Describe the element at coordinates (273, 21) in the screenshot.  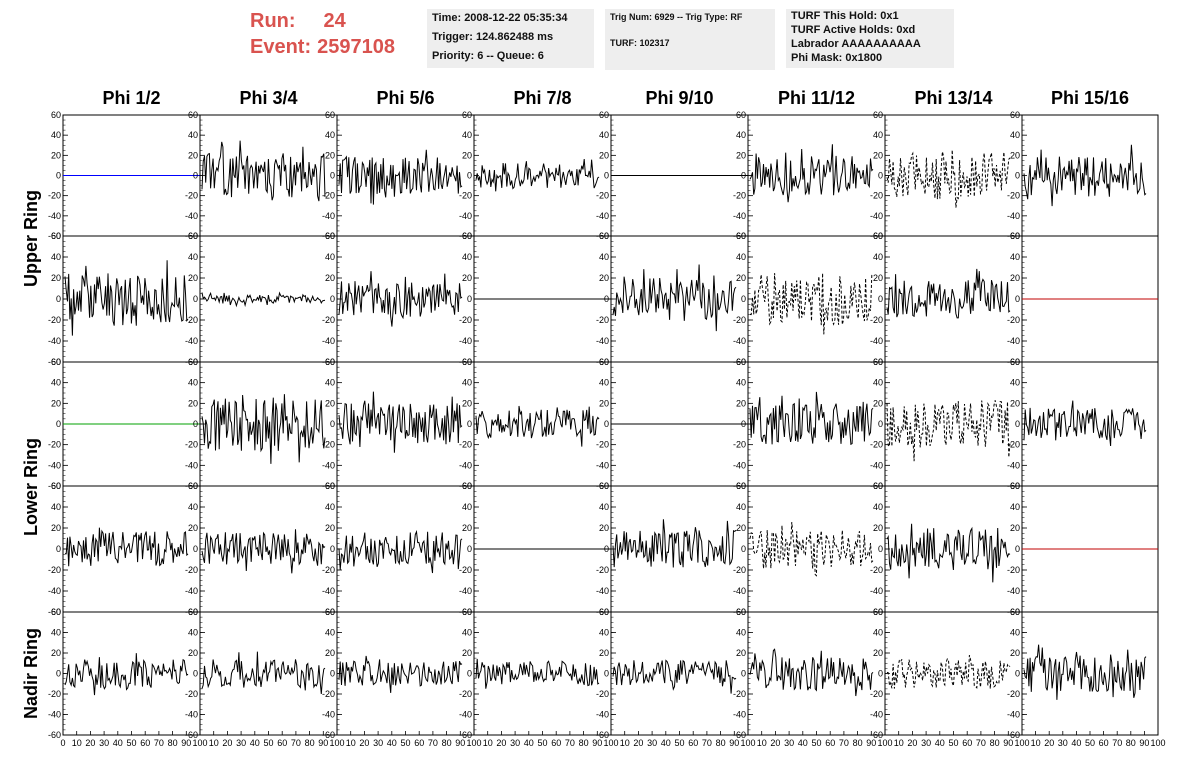
I see `run-label: Run:` at that location.